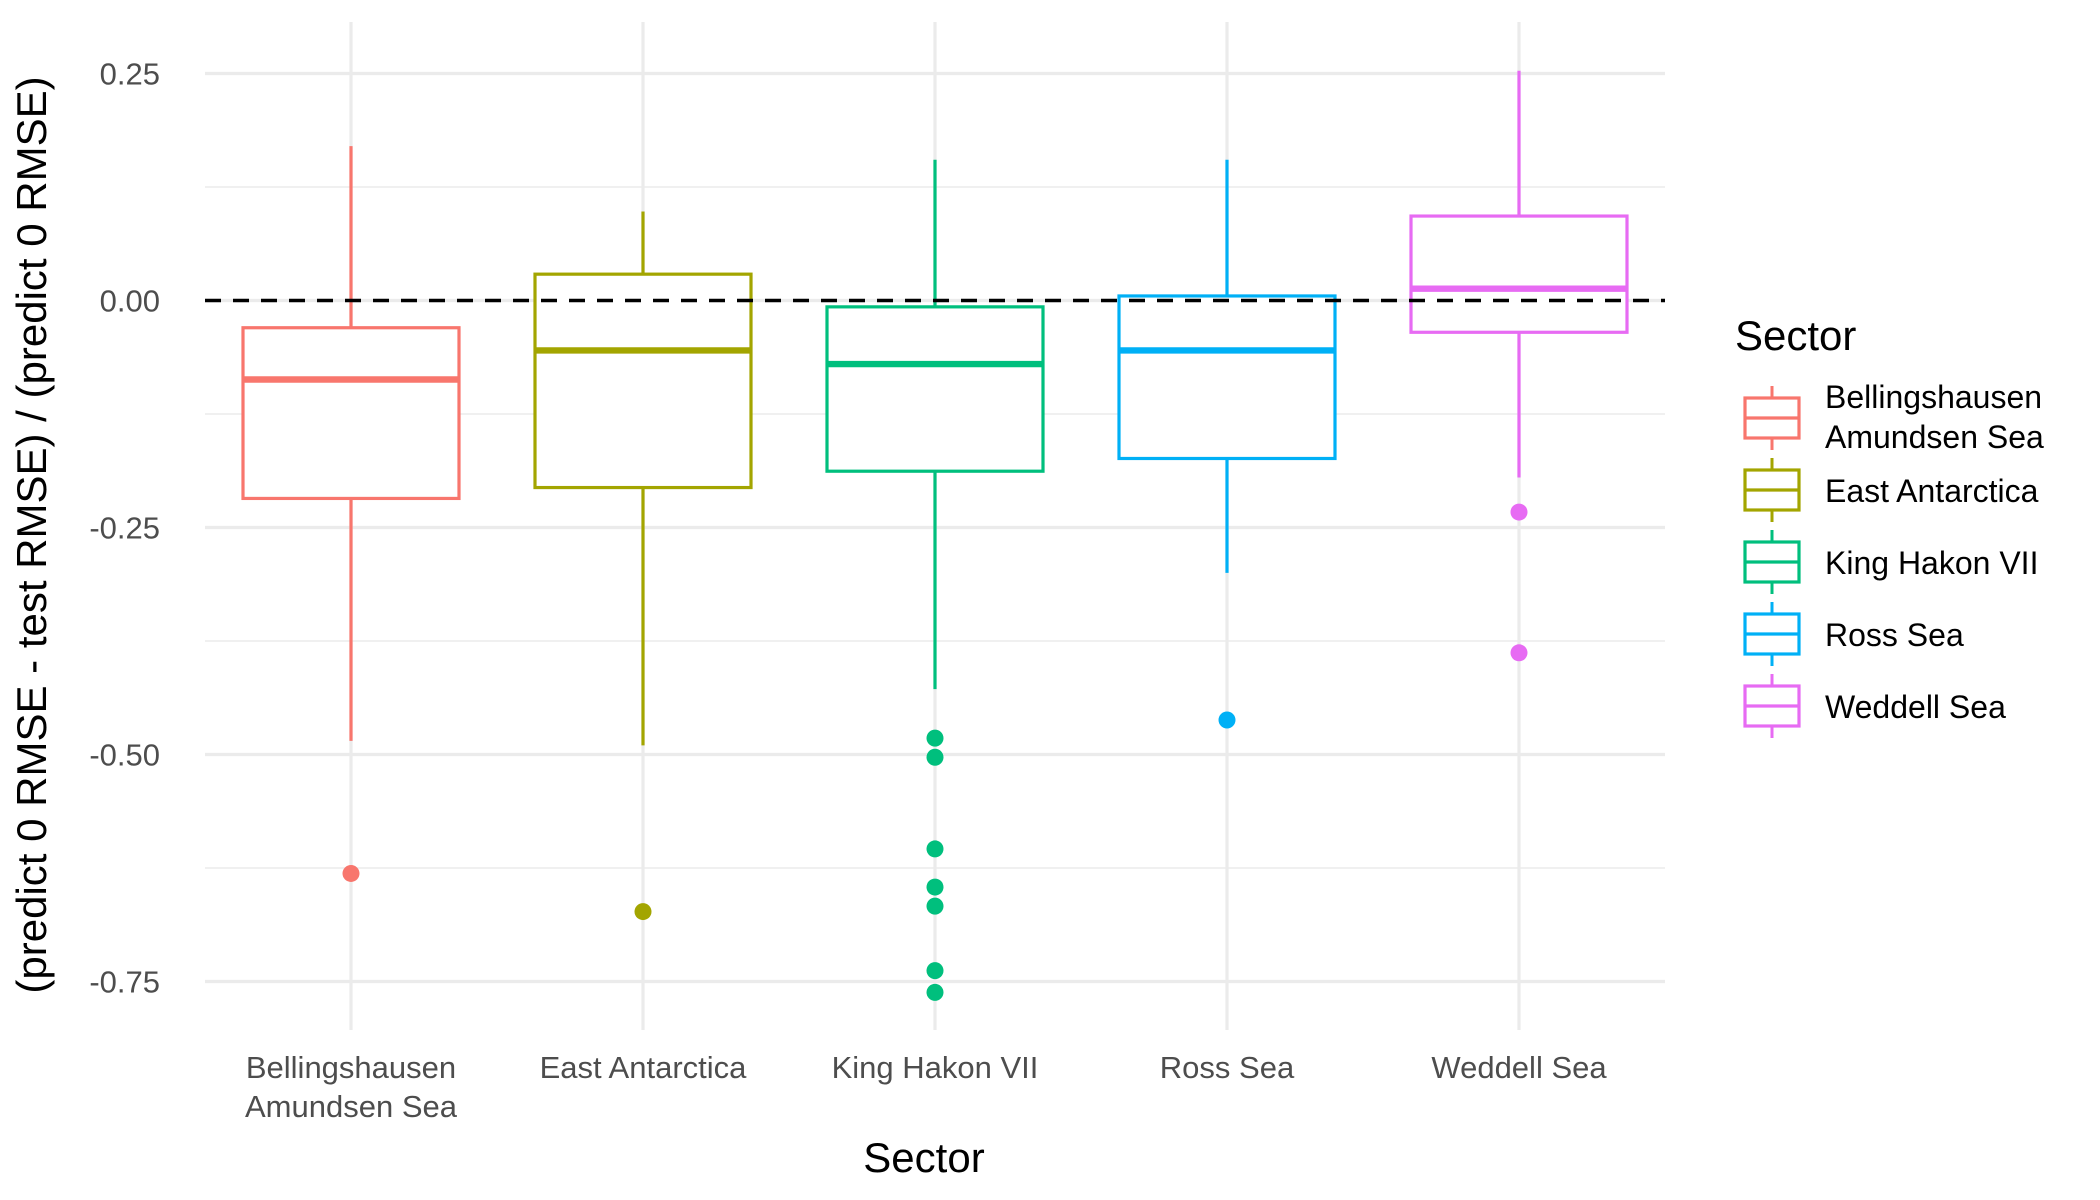 This screenshot has width=2100, height=1200. Describe the element at coordinates (124, 755) in the screenshot. I see `y-tick-label: -0.50` at that location.